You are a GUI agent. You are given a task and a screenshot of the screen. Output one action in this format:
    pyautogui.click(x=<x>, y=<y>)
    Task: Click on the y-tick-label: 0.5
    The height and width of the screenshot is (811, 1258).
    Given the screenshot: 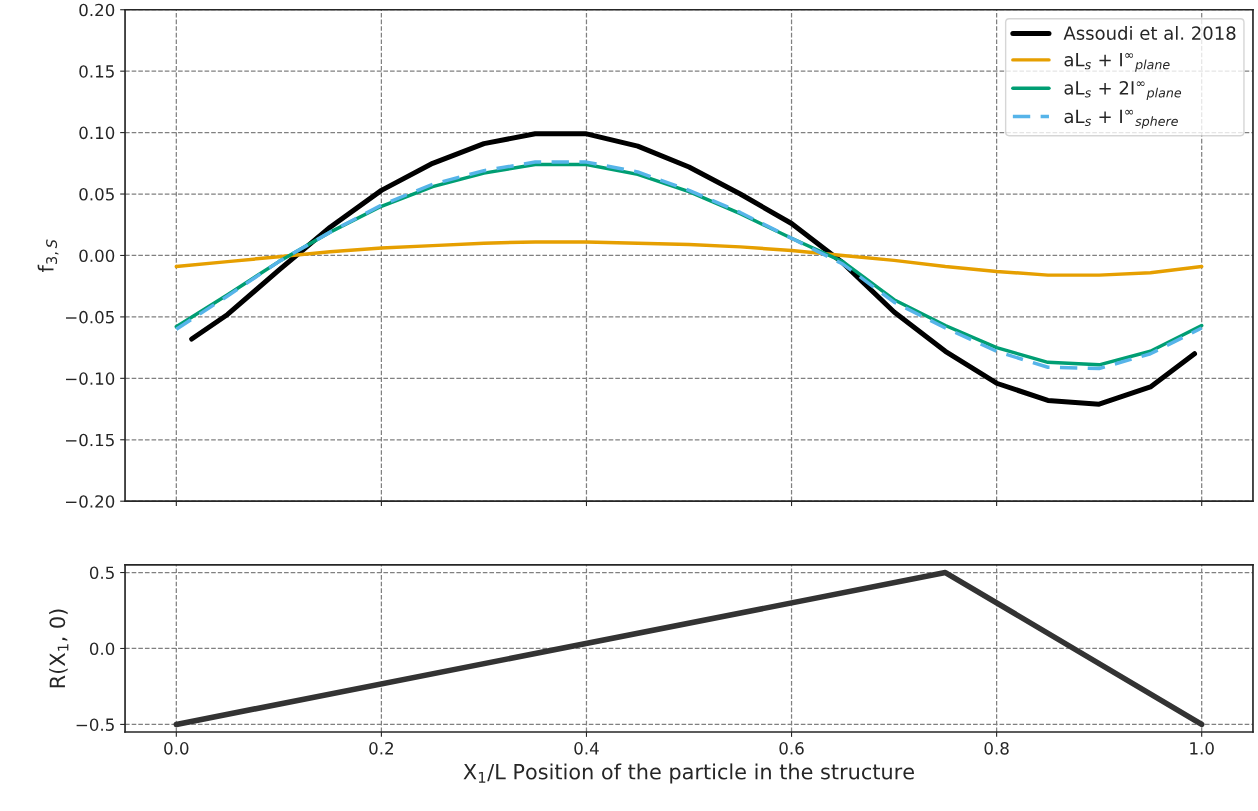 What is the action you would take?
    pyautogui.click(x=101, y=573)
    